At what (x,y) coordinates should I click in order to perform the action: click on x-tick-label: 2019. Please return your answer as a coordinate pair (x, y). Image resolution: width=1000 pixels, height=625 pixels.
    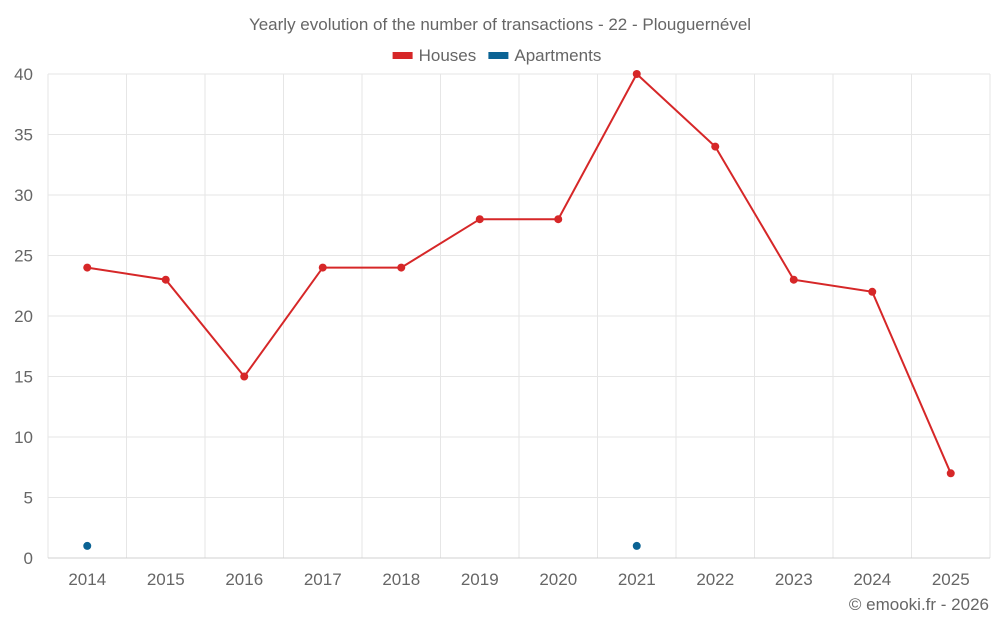
    Looking at the image, I should click on (480, 579).